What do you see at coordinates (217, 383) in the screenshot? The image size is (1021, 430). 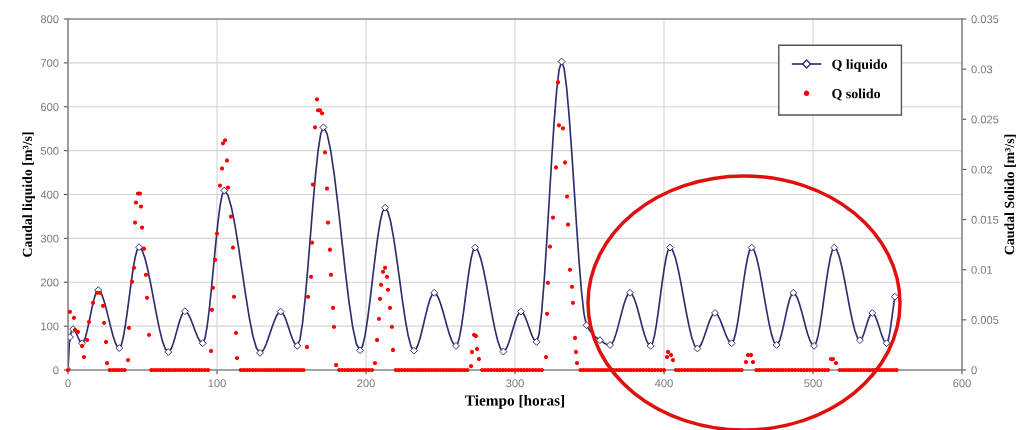 I see `x-tick-label: 100` at bounding box center [217, 383].